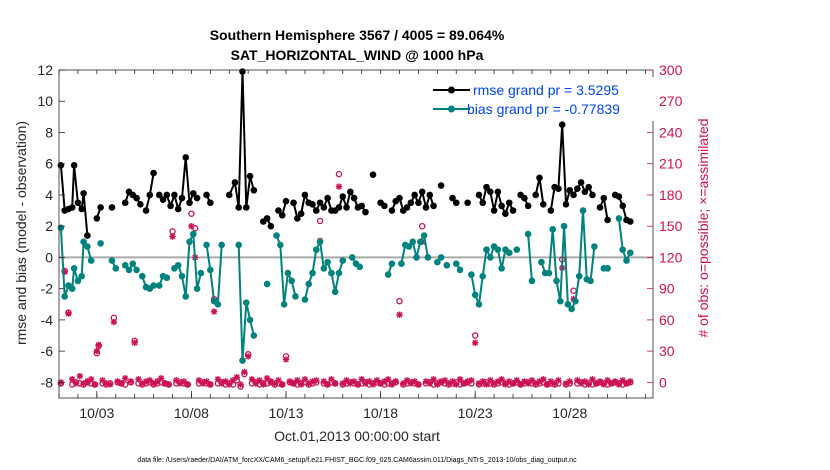  I want to click on y-left-tick-label: 4, so click(49, 195).